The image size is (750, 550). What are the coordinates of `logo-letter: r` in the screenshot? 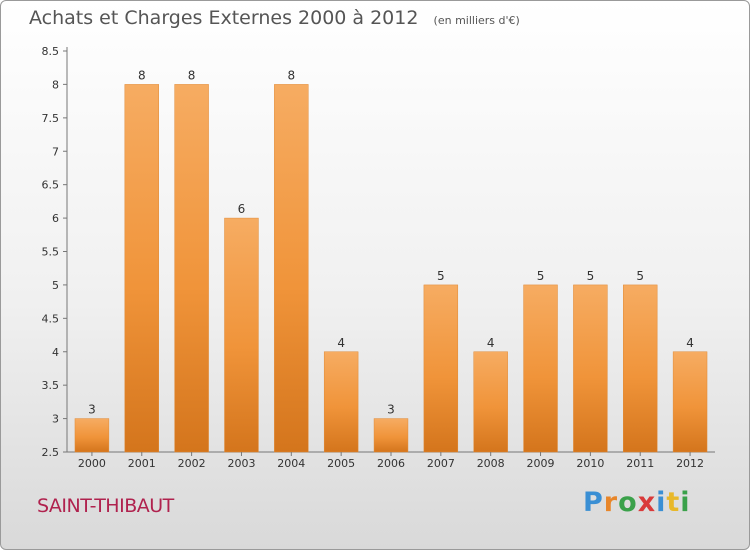 It's located at (611, 502).